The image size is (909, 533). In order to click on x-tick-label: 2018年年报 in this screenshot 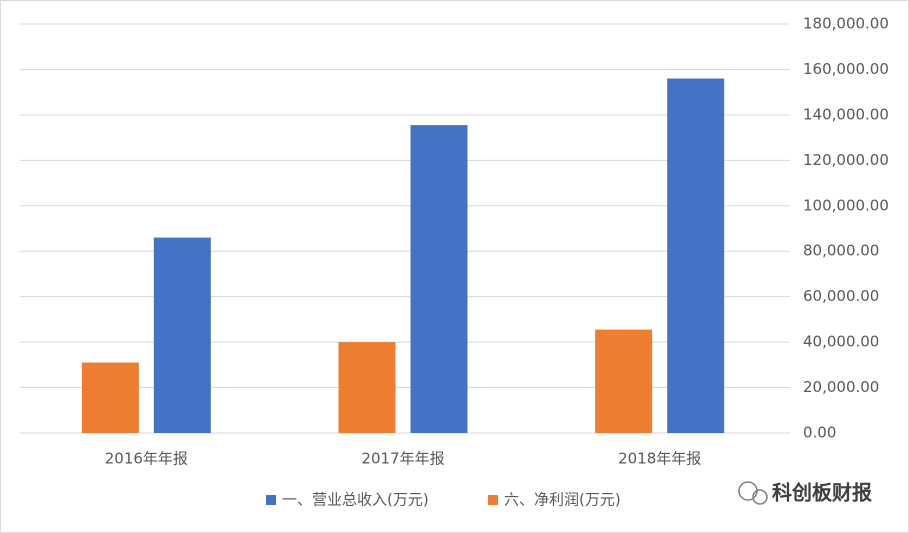, I will do `click(659, 459)`.